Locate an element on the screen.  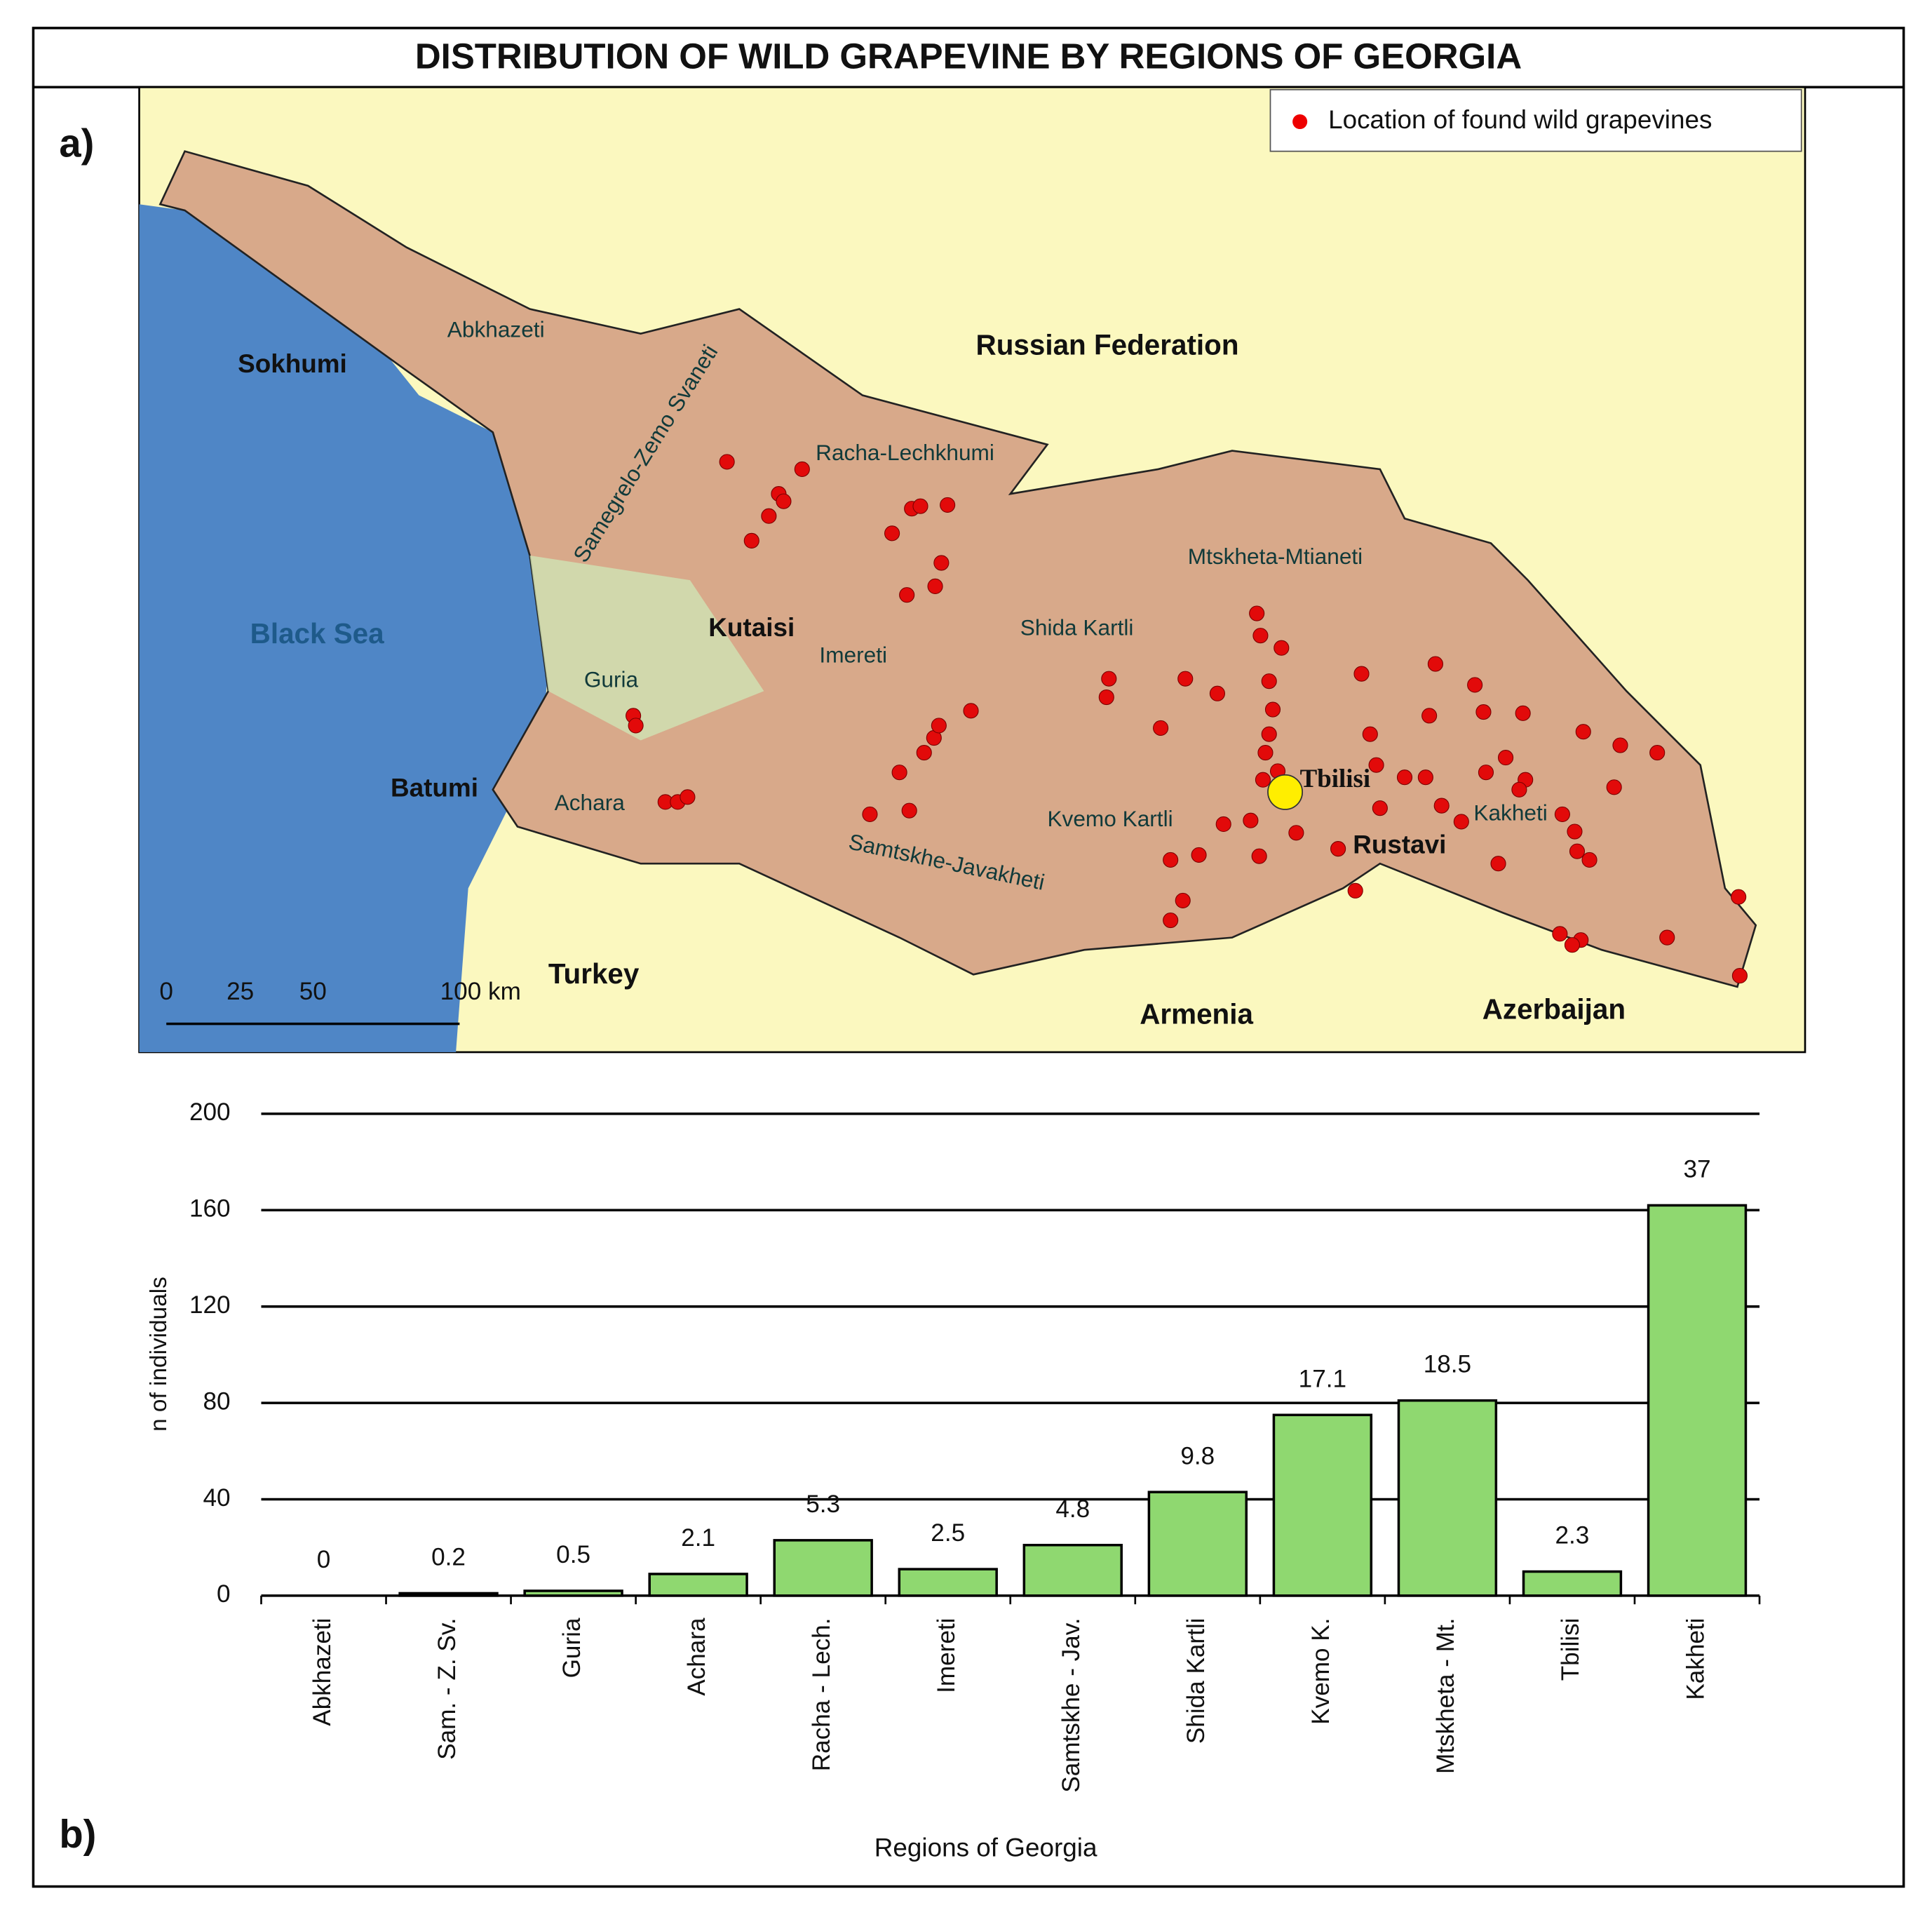
data-label: 0.5 is located at coordinates (573, 1554).